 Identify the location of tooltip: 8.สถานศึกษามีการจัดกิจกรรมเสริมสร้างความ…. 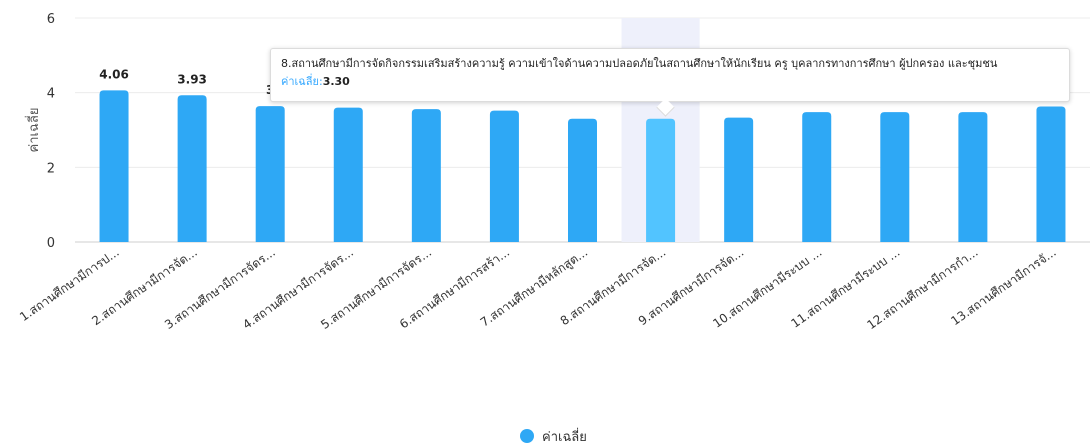
(670, 75).